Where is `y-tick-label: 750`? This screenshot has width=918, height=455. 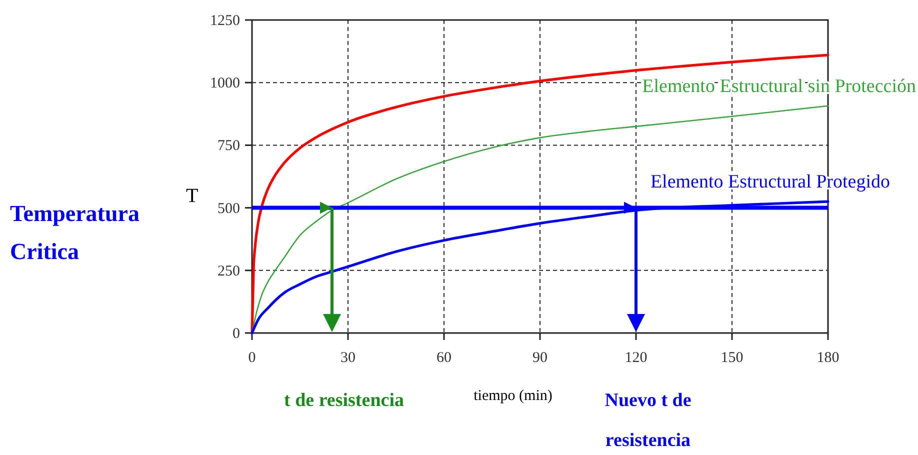 y-tick-label: 750 is located at coordinates (229, 146).